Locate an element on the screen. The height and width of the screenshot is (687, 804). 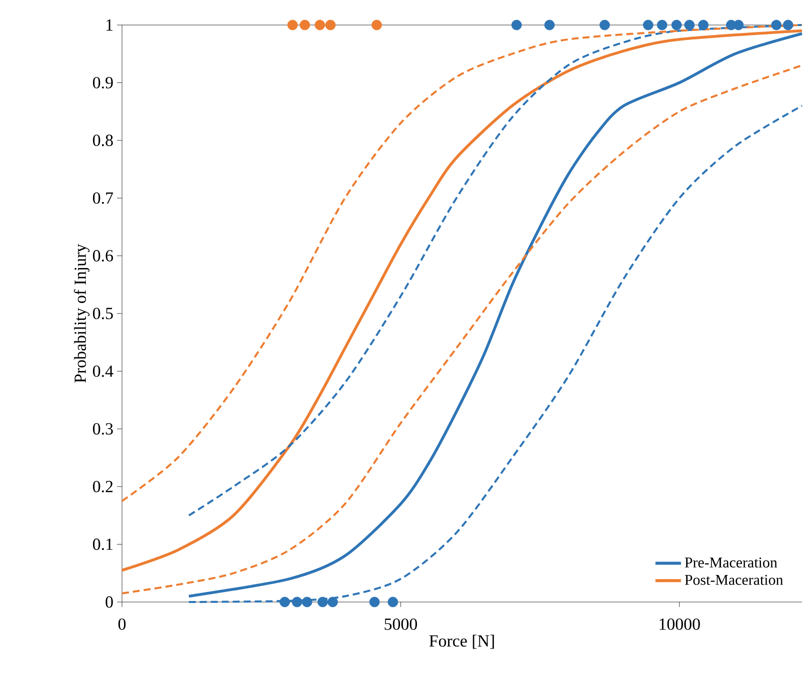
legend-label: Post-Maceration is located at coordinates (734, 579).